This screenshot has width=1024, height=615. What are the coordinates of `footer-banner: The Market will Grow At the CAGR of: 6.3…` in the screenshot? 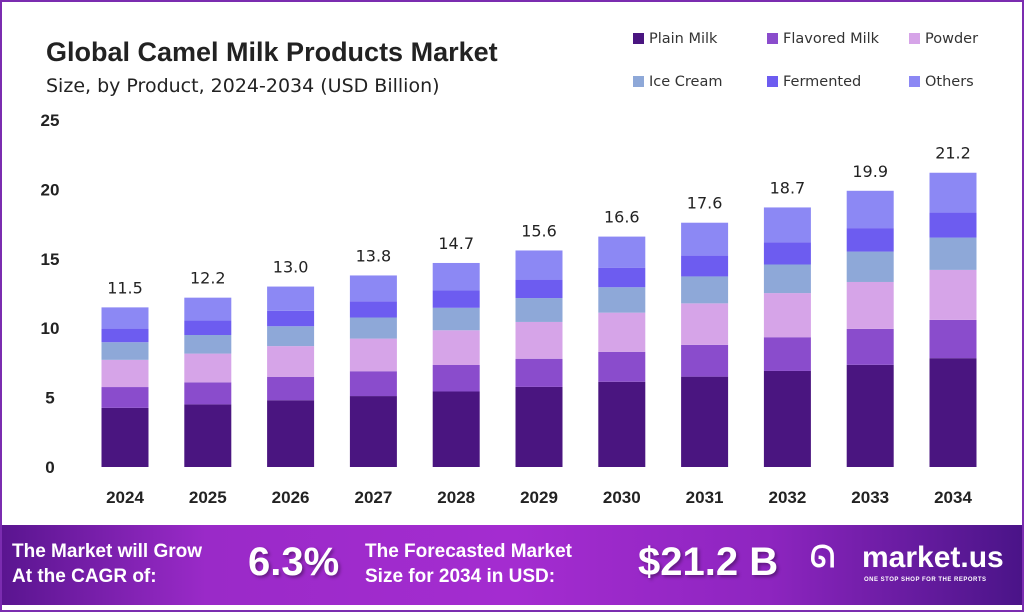 It's located at (512, 565).